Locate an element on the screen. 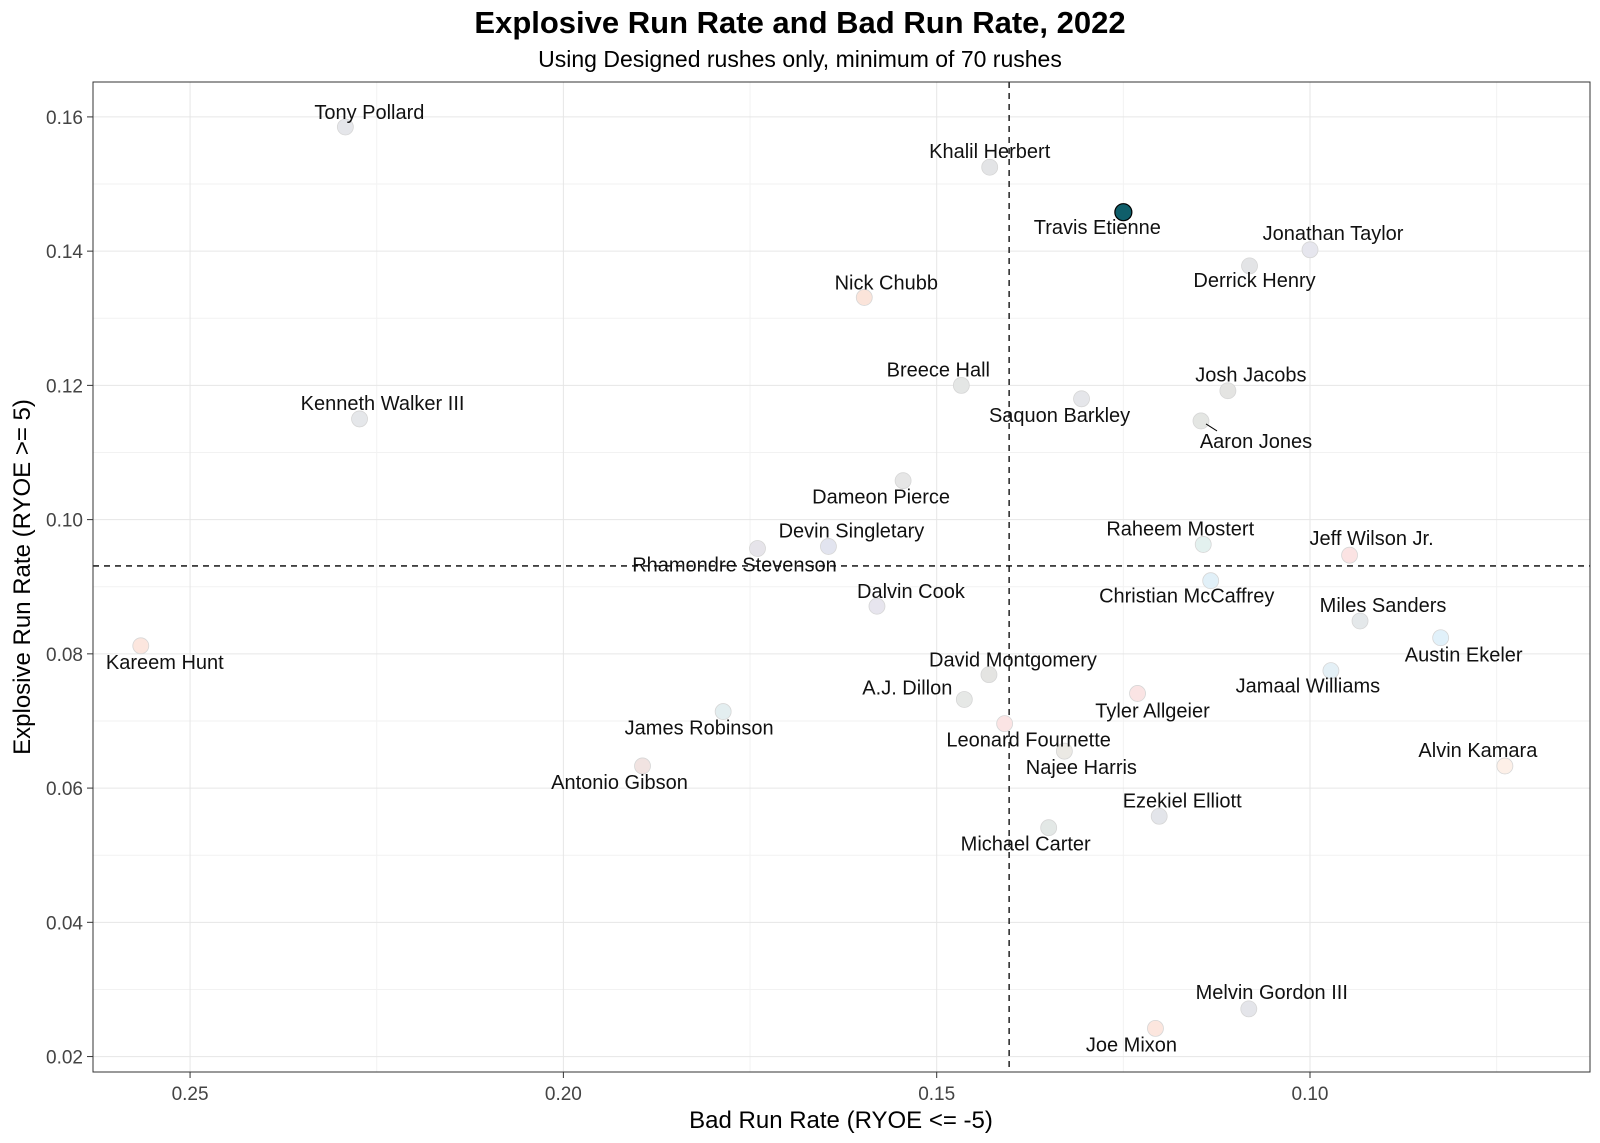  point-derrick-henry is located at coordinates (1249, 266).